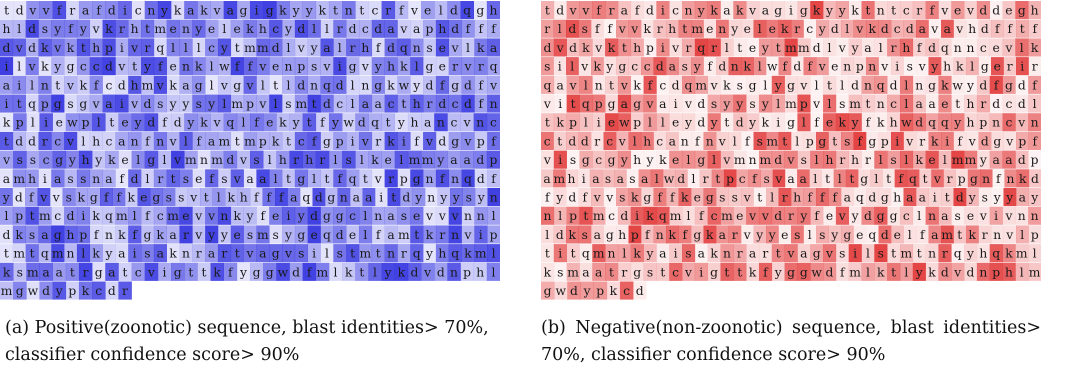 This screenshot has height=387, width=1065. Describe the element at coordinates (685, 67) in the screenshot. I see `residue-letter: s` at that location.